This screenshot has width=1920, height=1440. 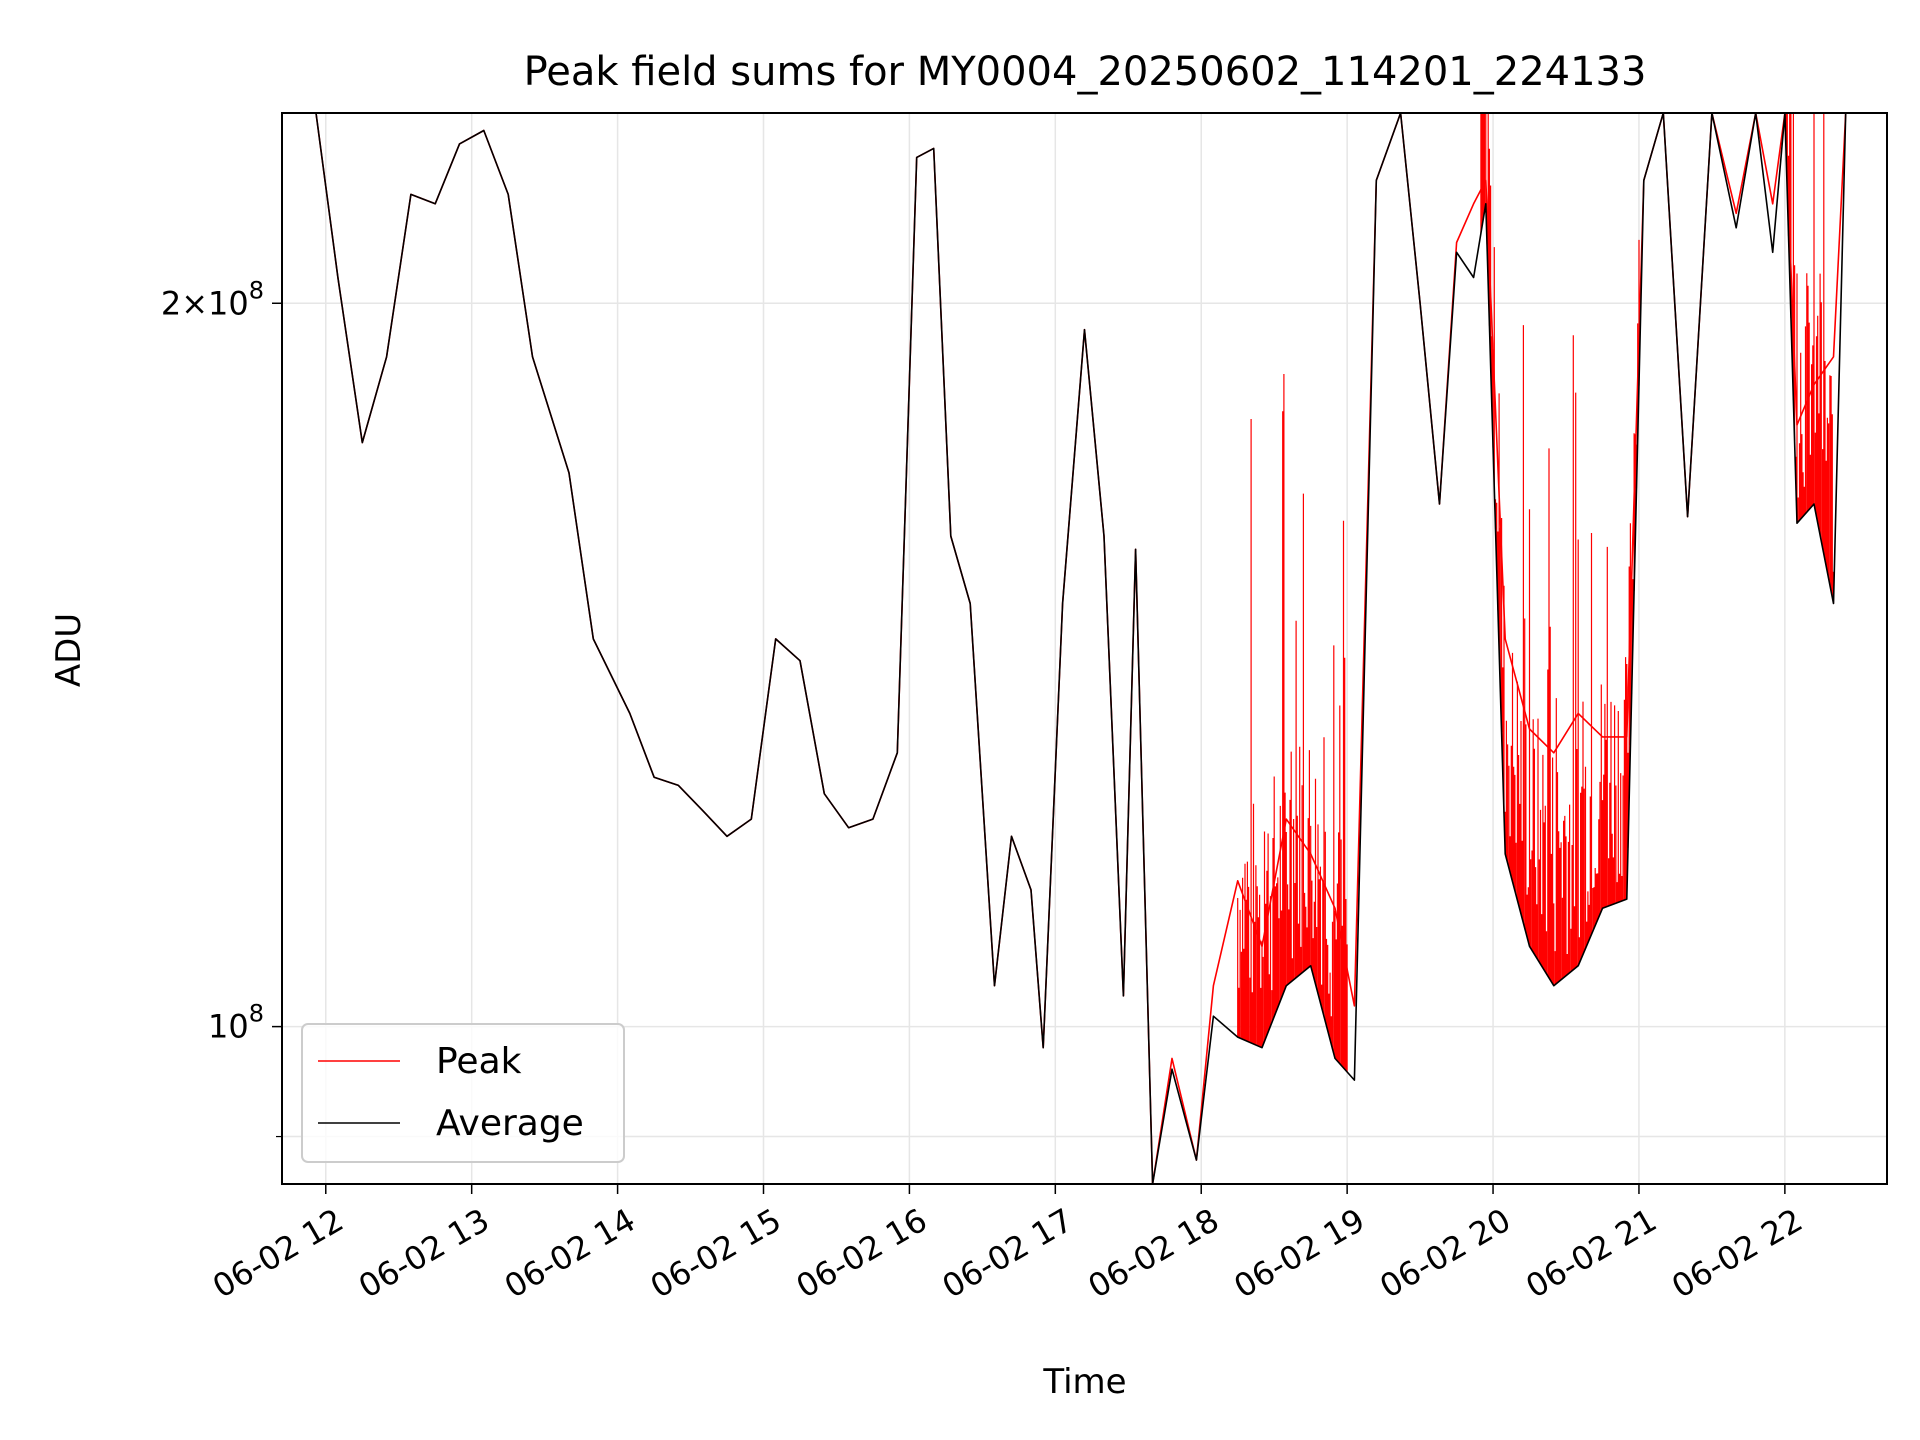 What do you see at coordinates (510, 1123) in the screenshot?
I see `legend-label-average: Average` at bounding box center [510, 1123].